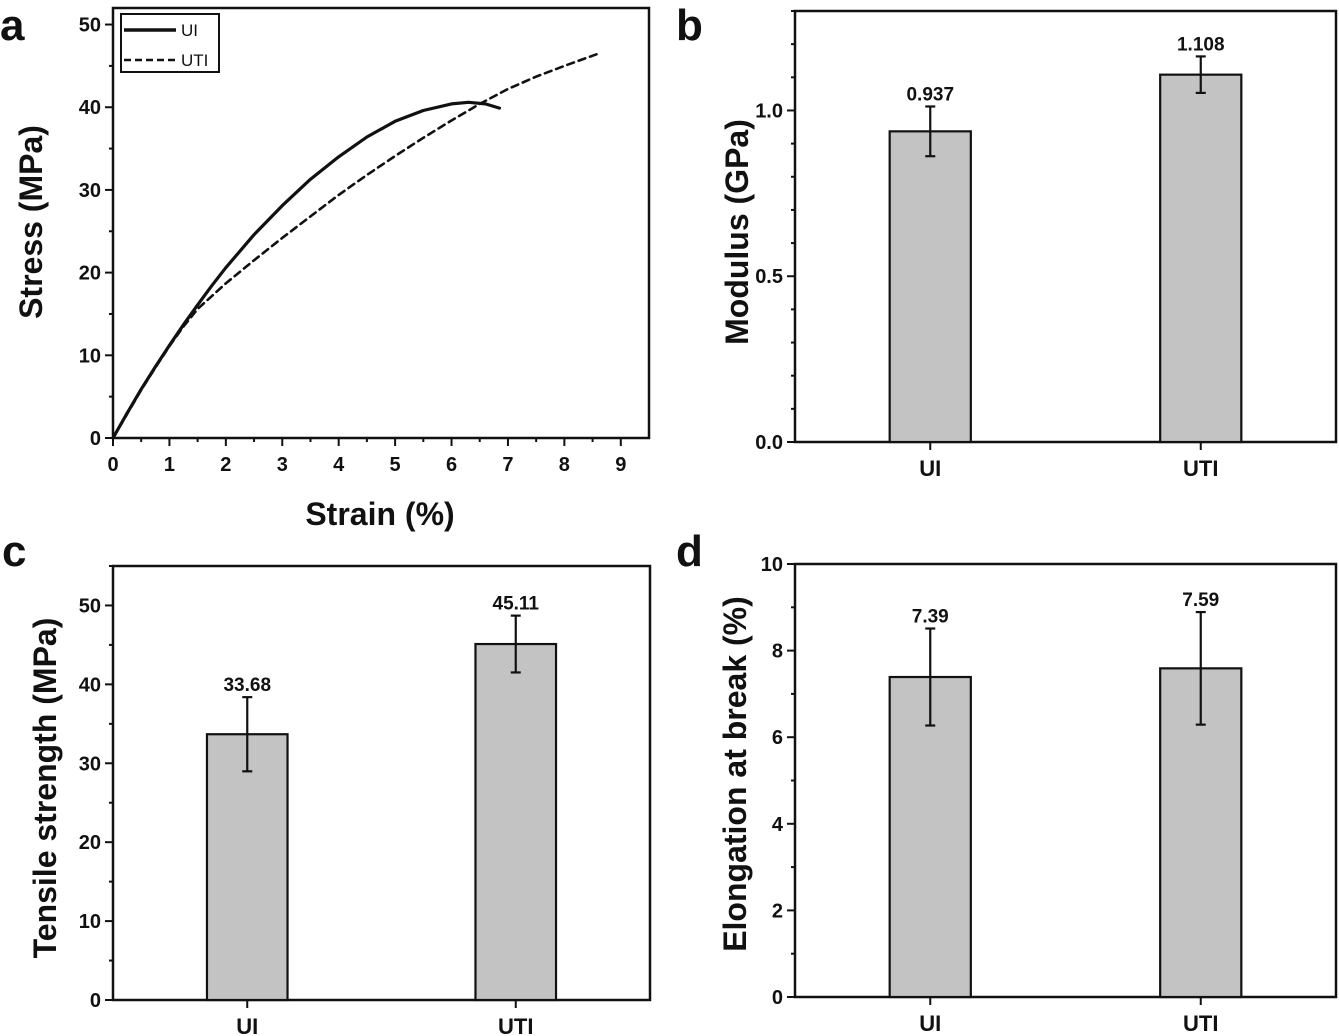  What do you see at coordinates (689, 25) in the screenshot?
I see `panel-b-letter: b` at bounding box center [689, 25].